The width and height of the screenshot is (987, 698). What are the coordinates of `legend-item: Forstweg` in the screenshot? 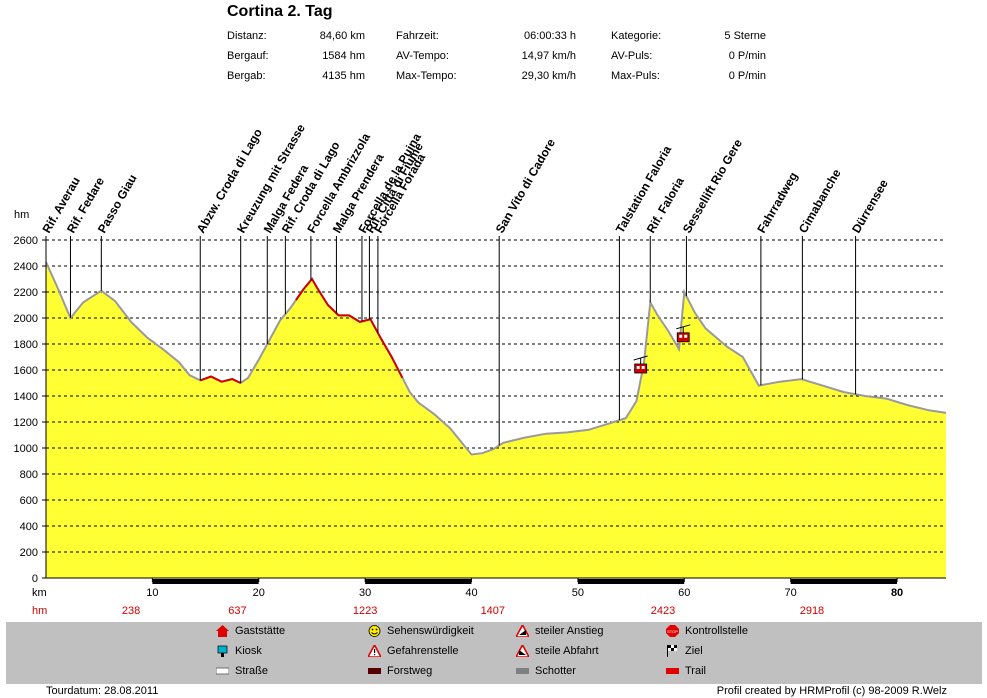 It's located at (400, 671).